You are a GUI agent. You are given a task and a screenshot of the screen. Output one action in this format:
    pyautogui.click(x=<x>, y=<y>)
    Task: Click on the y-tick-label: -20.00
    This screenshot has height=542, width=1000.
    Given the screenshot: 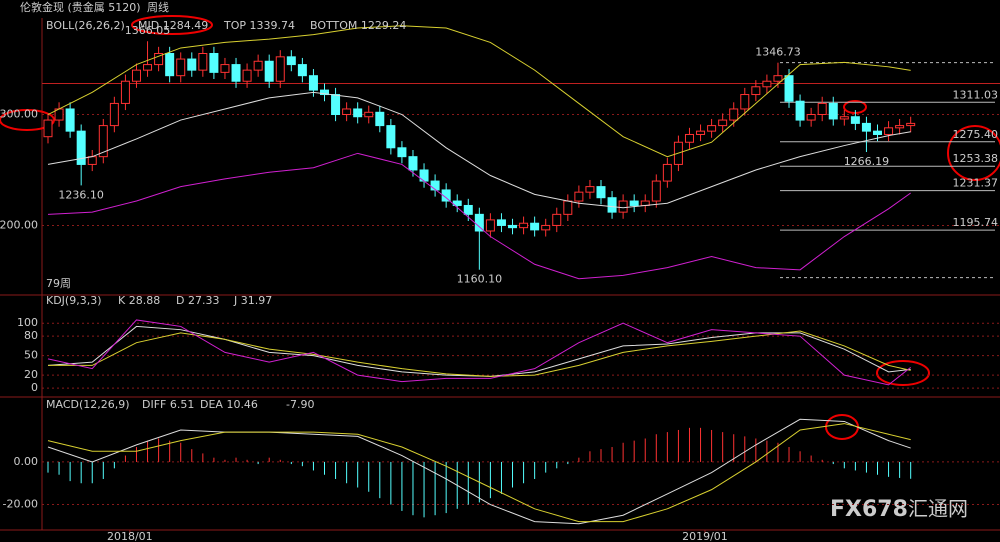 What is the action you would take?
    pyautogui.click(x=20, y=504)
    